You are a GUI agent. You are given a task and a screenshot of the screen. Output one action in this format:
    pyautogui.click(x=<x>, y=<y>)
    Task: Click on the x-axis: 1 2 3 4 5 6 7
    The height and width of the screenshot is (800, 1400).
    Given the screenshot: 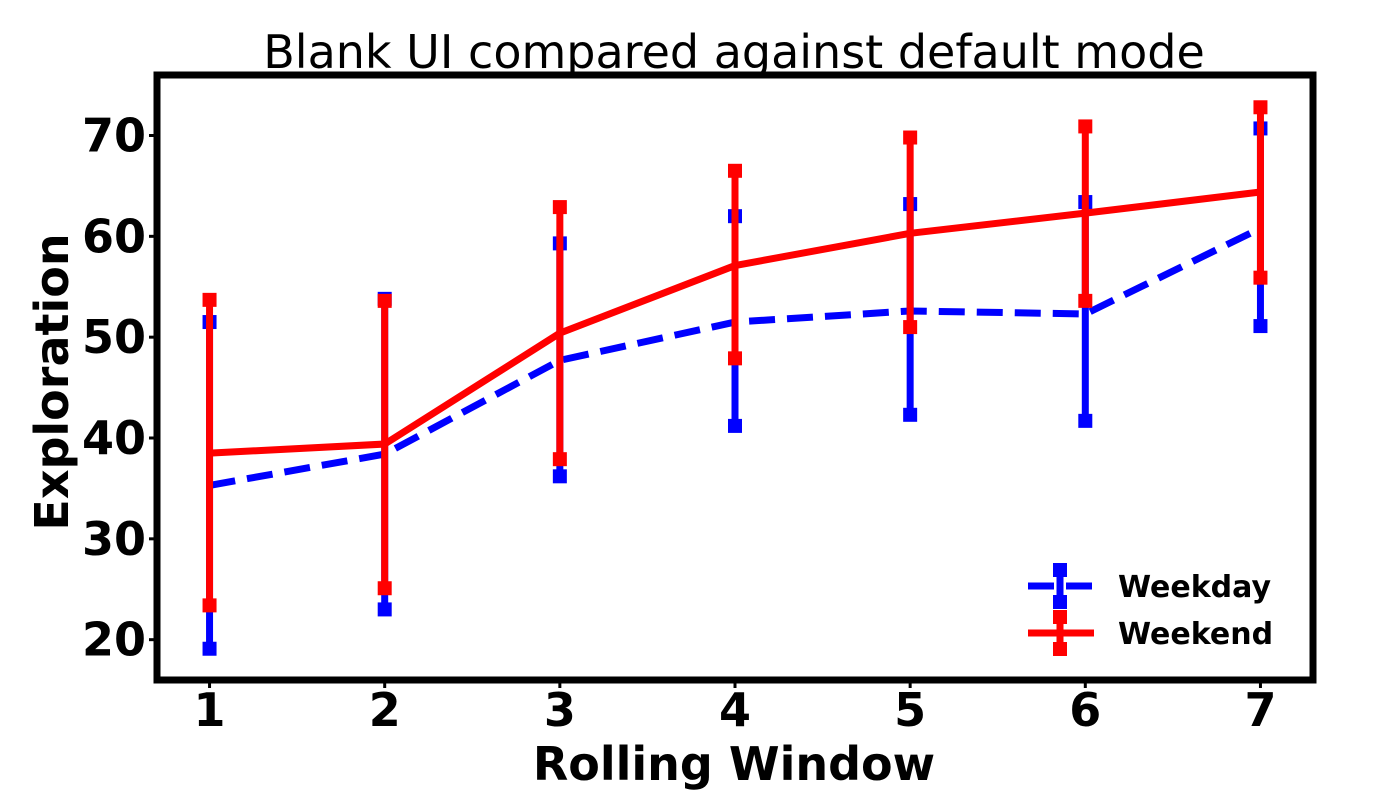 What is the action you would take?
    pyautogui.click(x=735, y=708)
    